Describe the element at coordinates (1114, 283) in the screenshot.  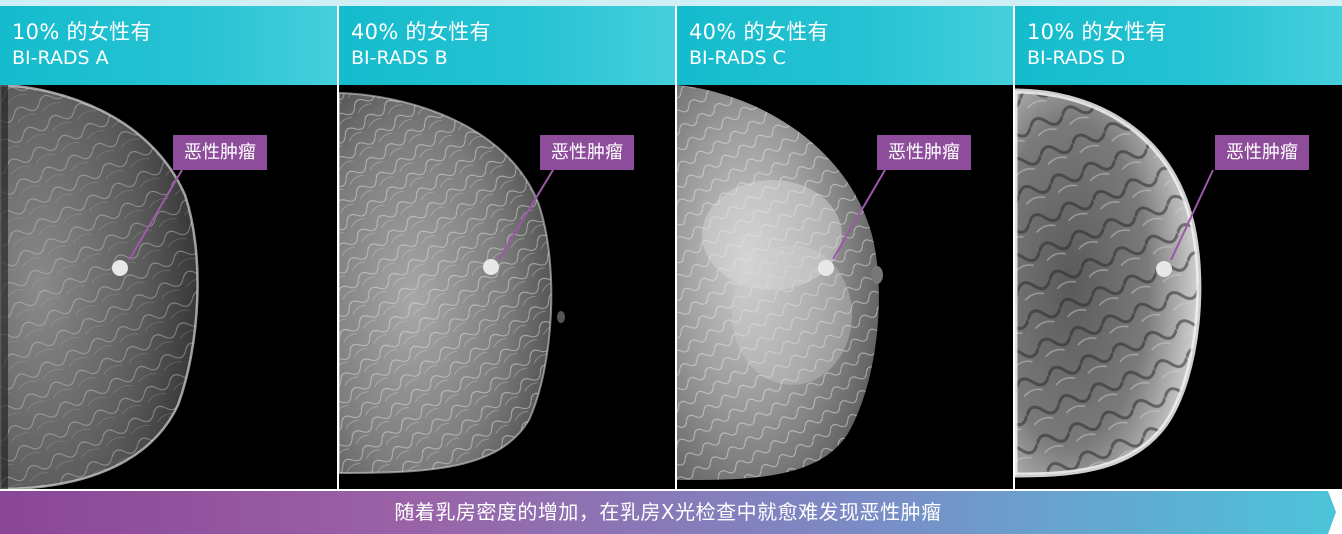
I see `mammogram-d-graphic` at that location.